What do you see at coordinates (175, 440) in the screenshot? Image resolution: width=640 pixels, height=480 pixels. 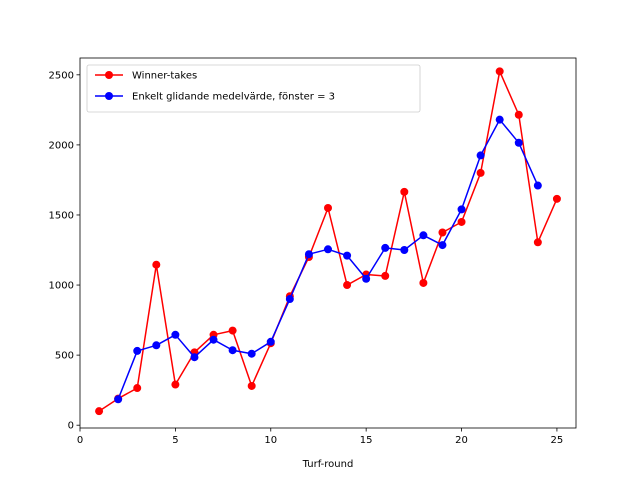 I see `x-tick-label: 5` at bounding box center [175, 440].